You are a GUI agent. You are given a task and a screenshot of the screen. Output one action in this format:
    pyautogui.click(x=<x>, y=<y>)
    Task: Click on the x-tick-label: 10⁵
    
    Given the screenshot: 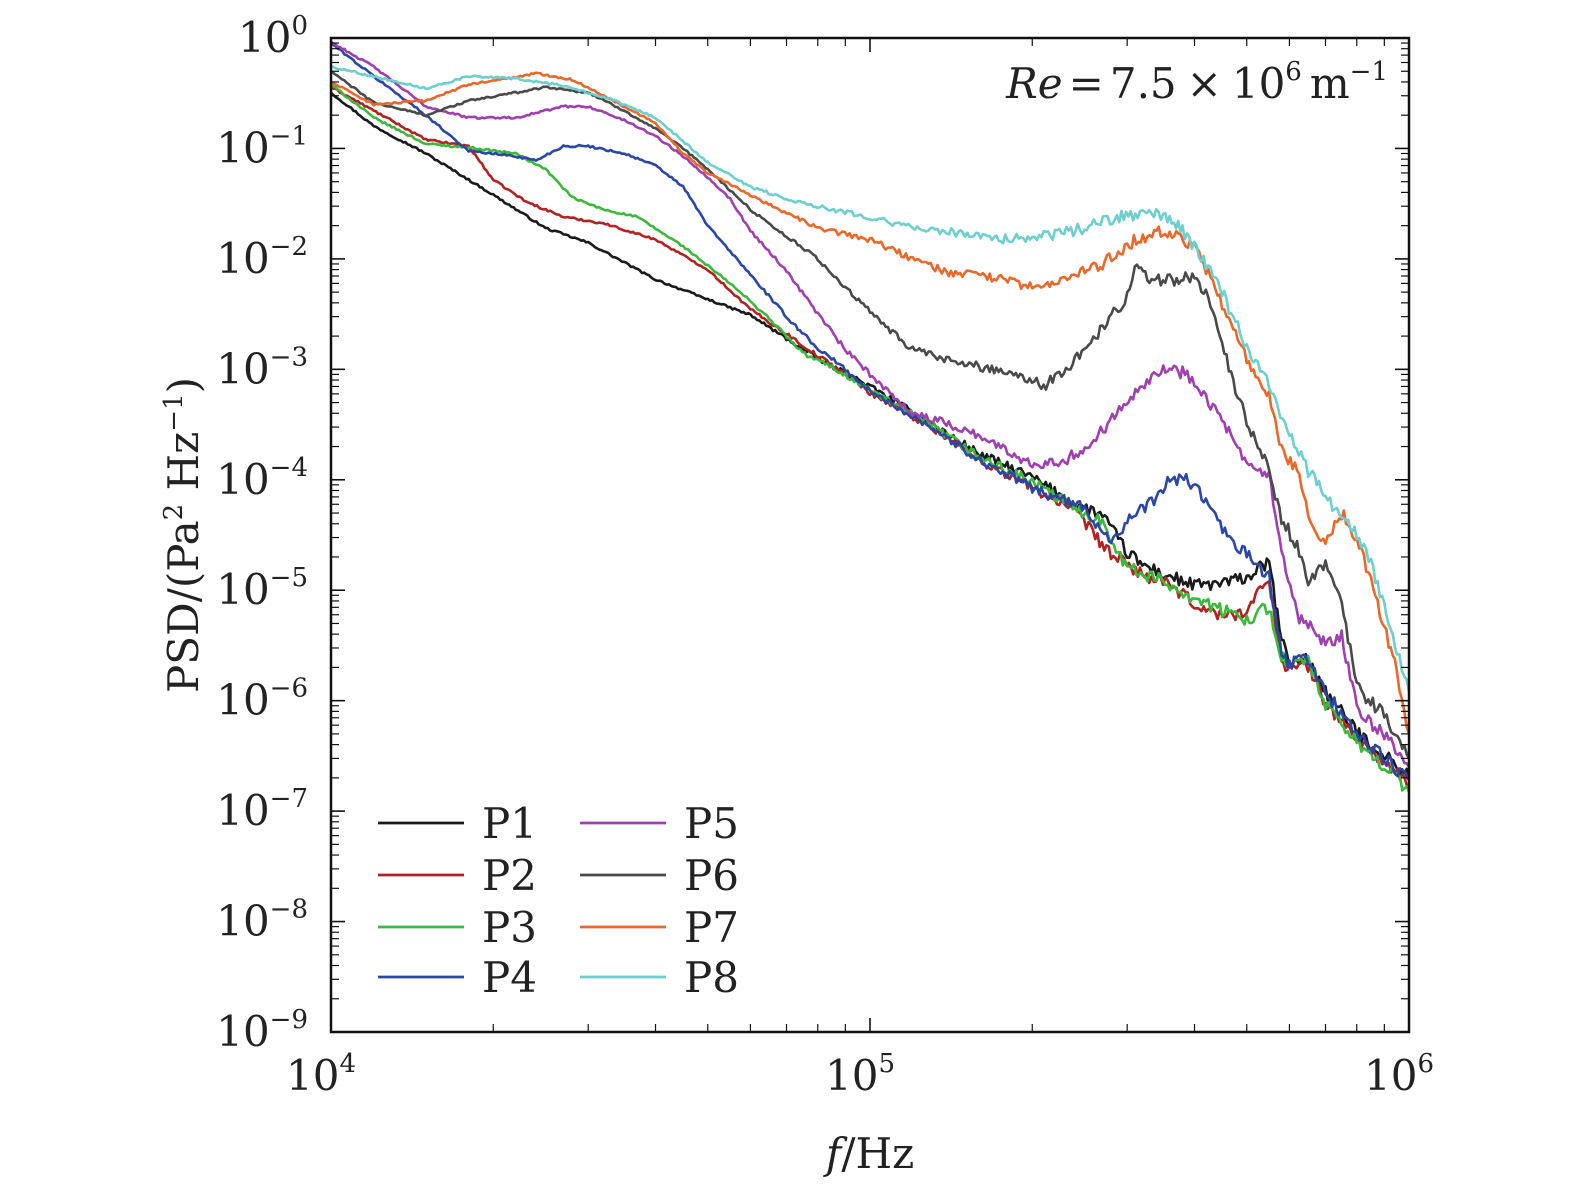 What is the action you would take?
    pyautogui.click(x=860, y=1074)
    